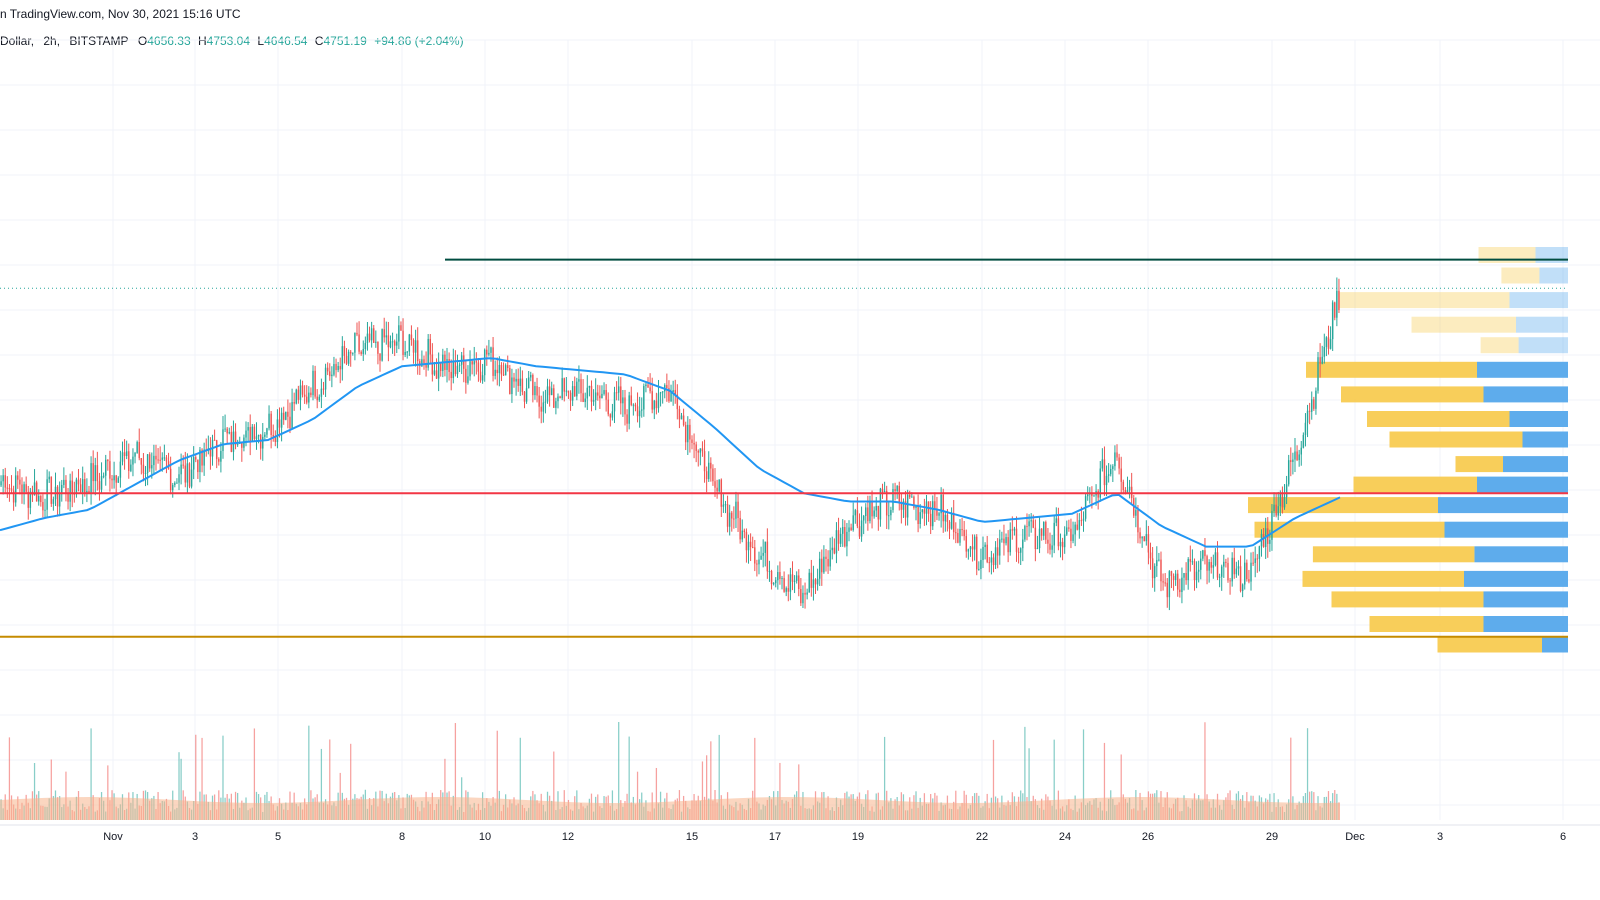 The image size is (1600, 900). I want to click on high-value: 4753.04, so click(228, 41).